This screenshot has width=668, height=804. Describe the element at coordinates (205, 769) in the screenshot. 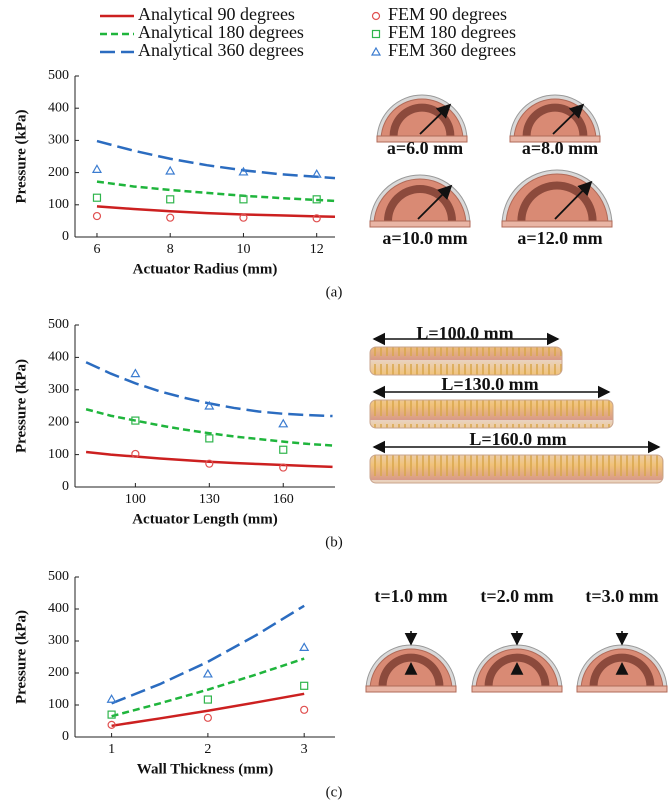

I see `x-axis-title: Wall Thickness (mm)` at that location.